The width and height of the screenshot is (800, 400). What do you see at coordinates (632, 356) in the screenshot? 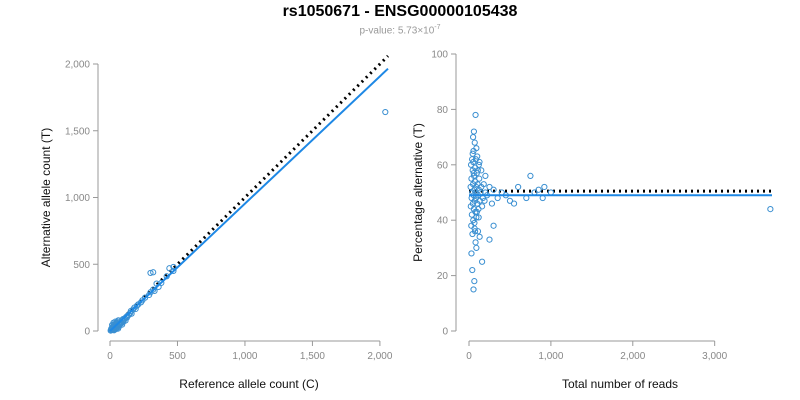
I see `right-x-tick-label: 2,000` at bounding box center [632, 356].